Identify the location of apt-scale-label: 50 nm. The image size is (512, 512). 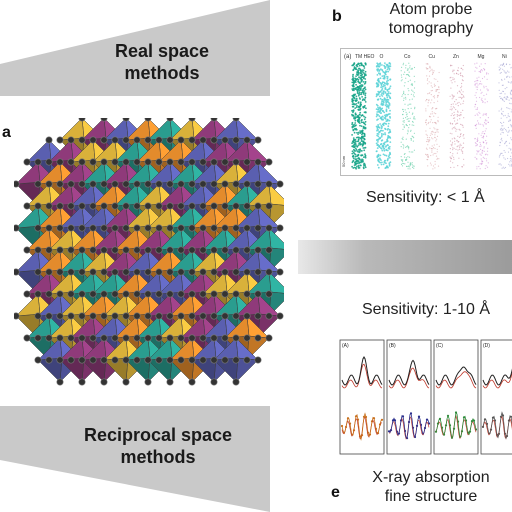
(343, 161).